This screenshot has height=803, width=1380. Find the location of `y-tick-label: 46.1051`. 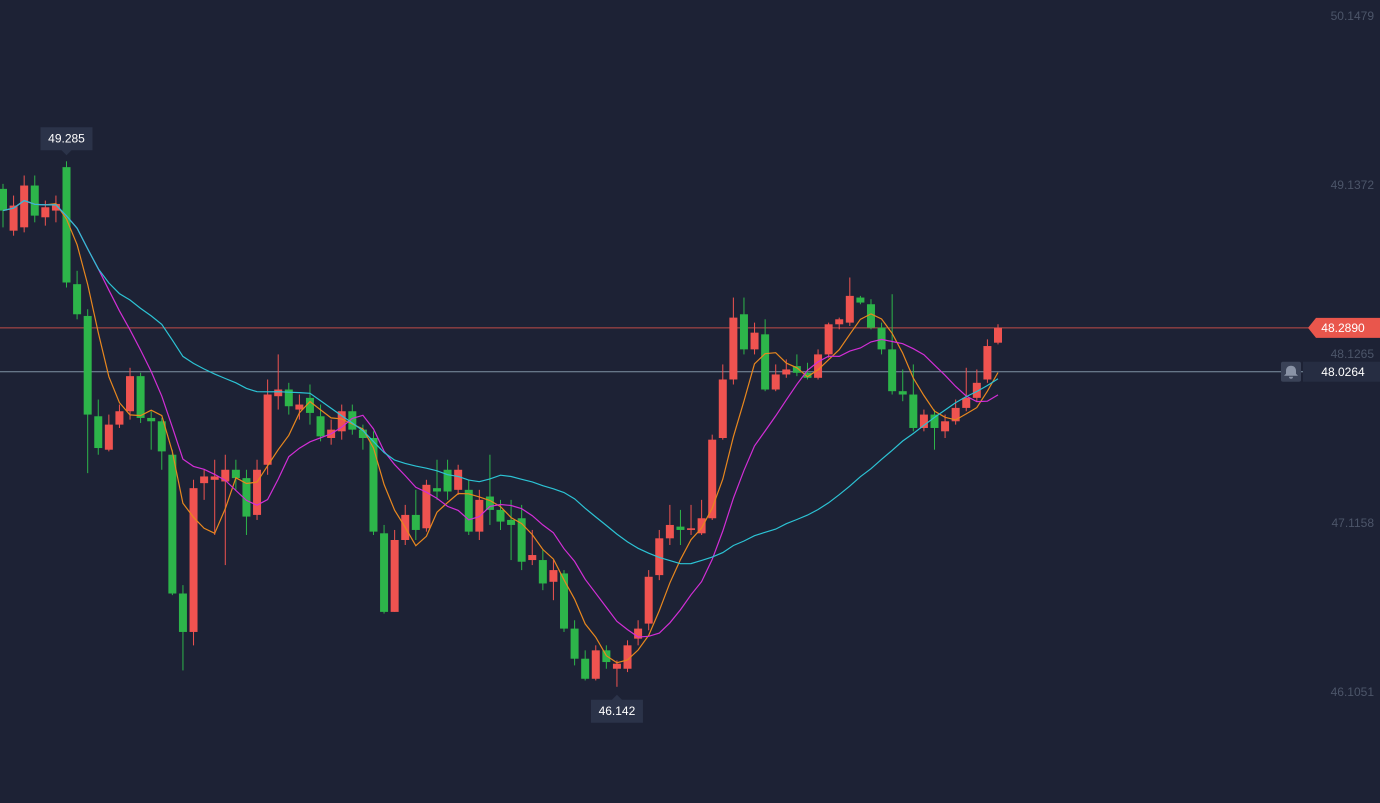

y-tick-label: 46.1051 is located at coordinates (1353, 692).